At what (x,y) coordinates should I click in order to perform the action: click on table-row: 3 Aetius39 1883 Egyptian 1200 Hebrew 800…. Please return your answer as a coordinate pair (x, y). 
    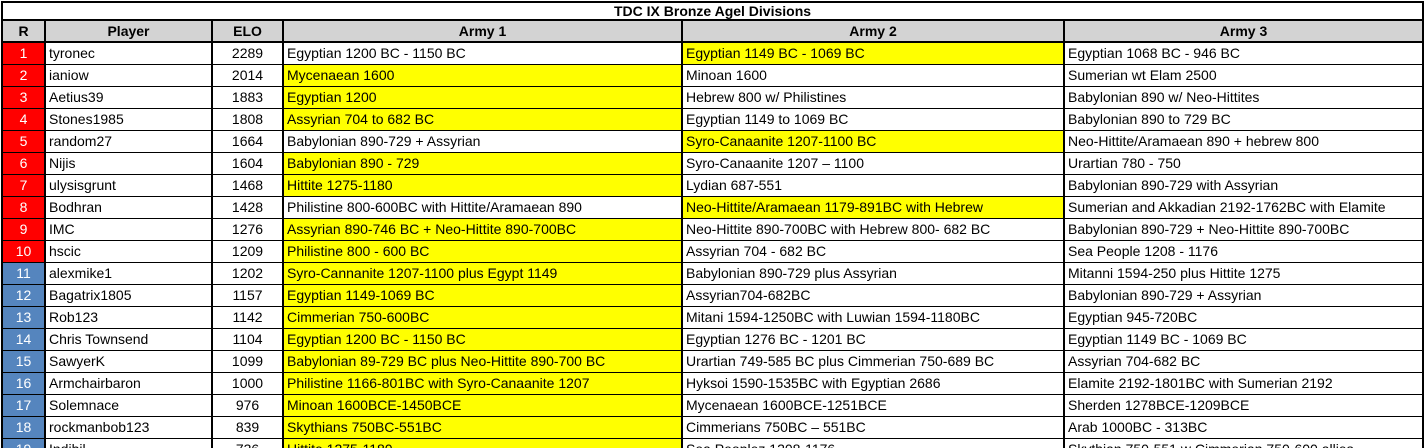
    Looking at the image, I should click on (712, 97).